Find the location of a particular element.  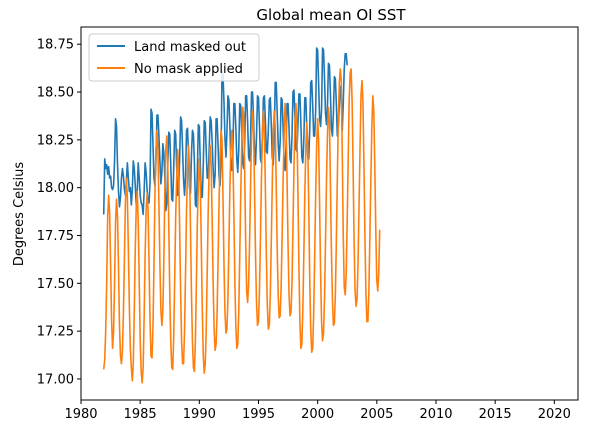

y-tick-label: 17.75 is located at coordinates (55, 236).